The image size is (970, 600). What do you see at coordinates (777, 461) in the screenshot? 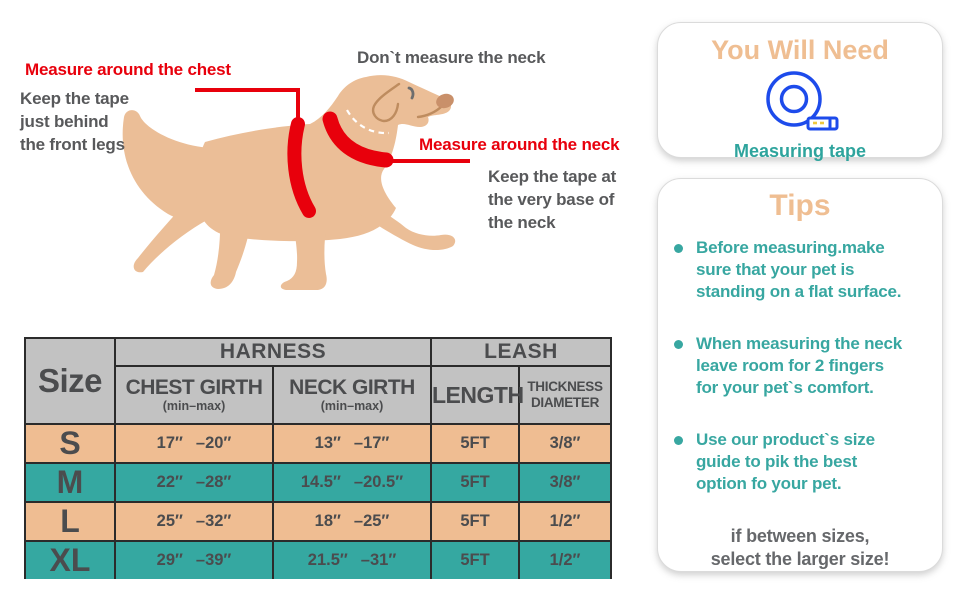
I see `tip-line: guide to pik the best` at bounding box center [777, 461].